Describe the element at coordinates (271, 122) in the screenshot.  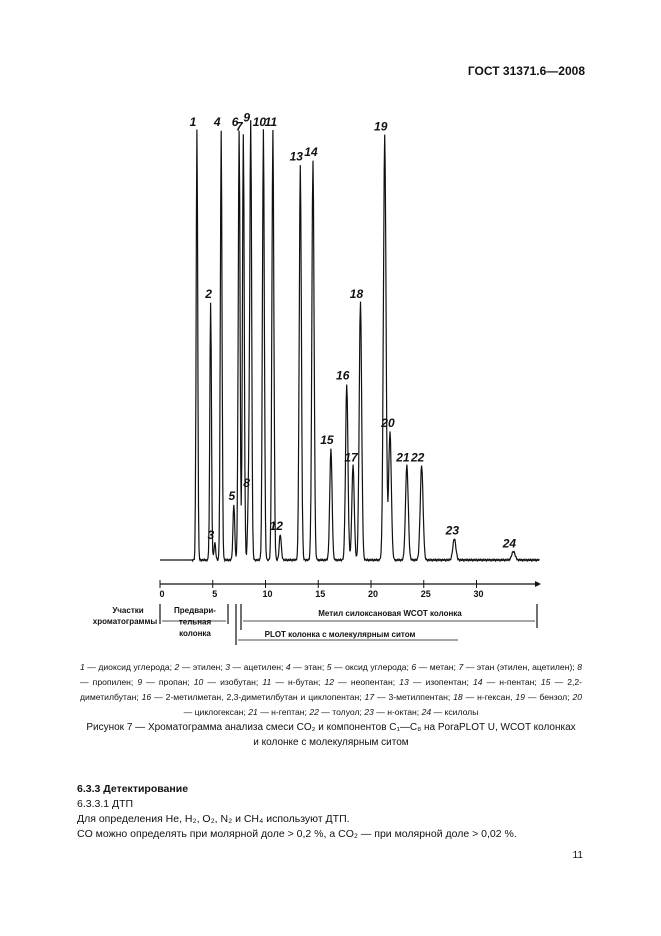
I see `peak-label: 11` at that location.